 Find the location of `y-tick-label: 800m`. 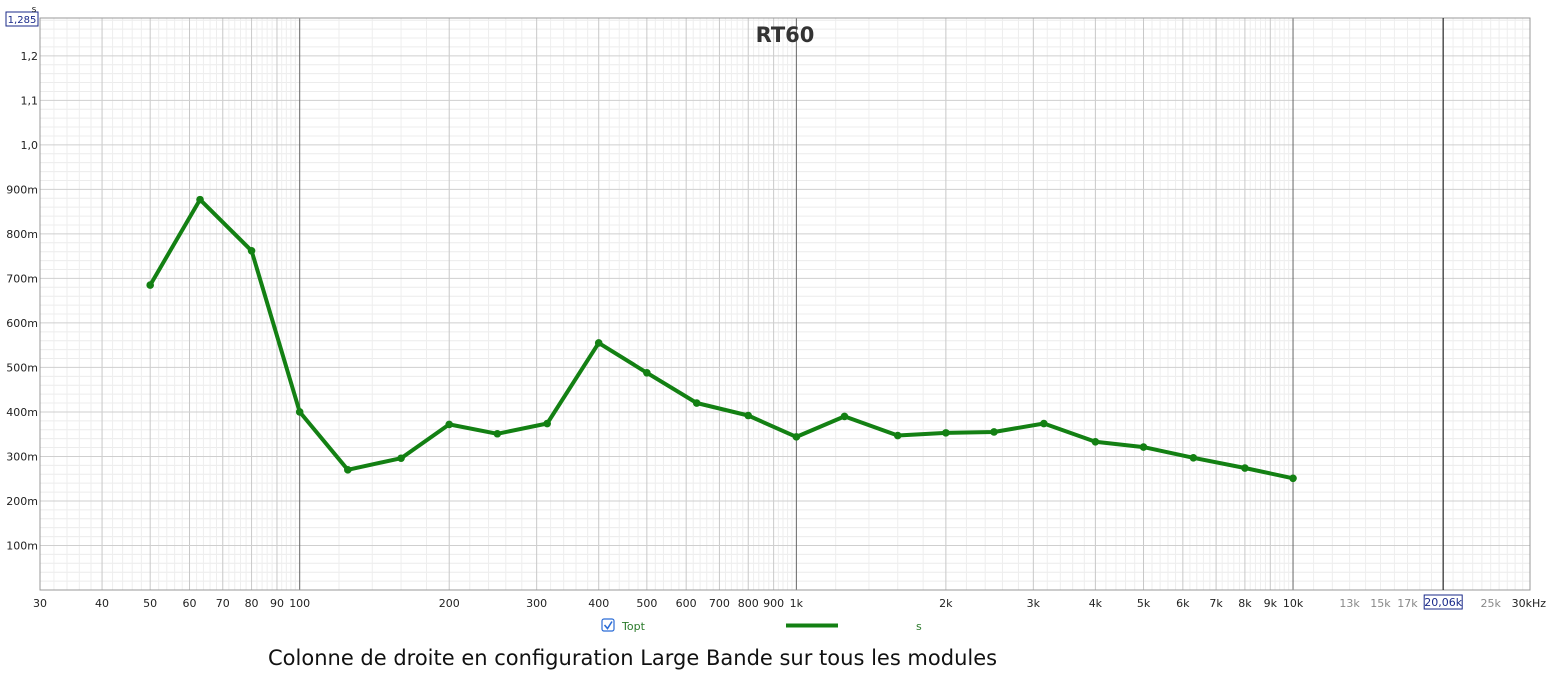

y-tick-label: 800m is located at coordinates (22, 234).